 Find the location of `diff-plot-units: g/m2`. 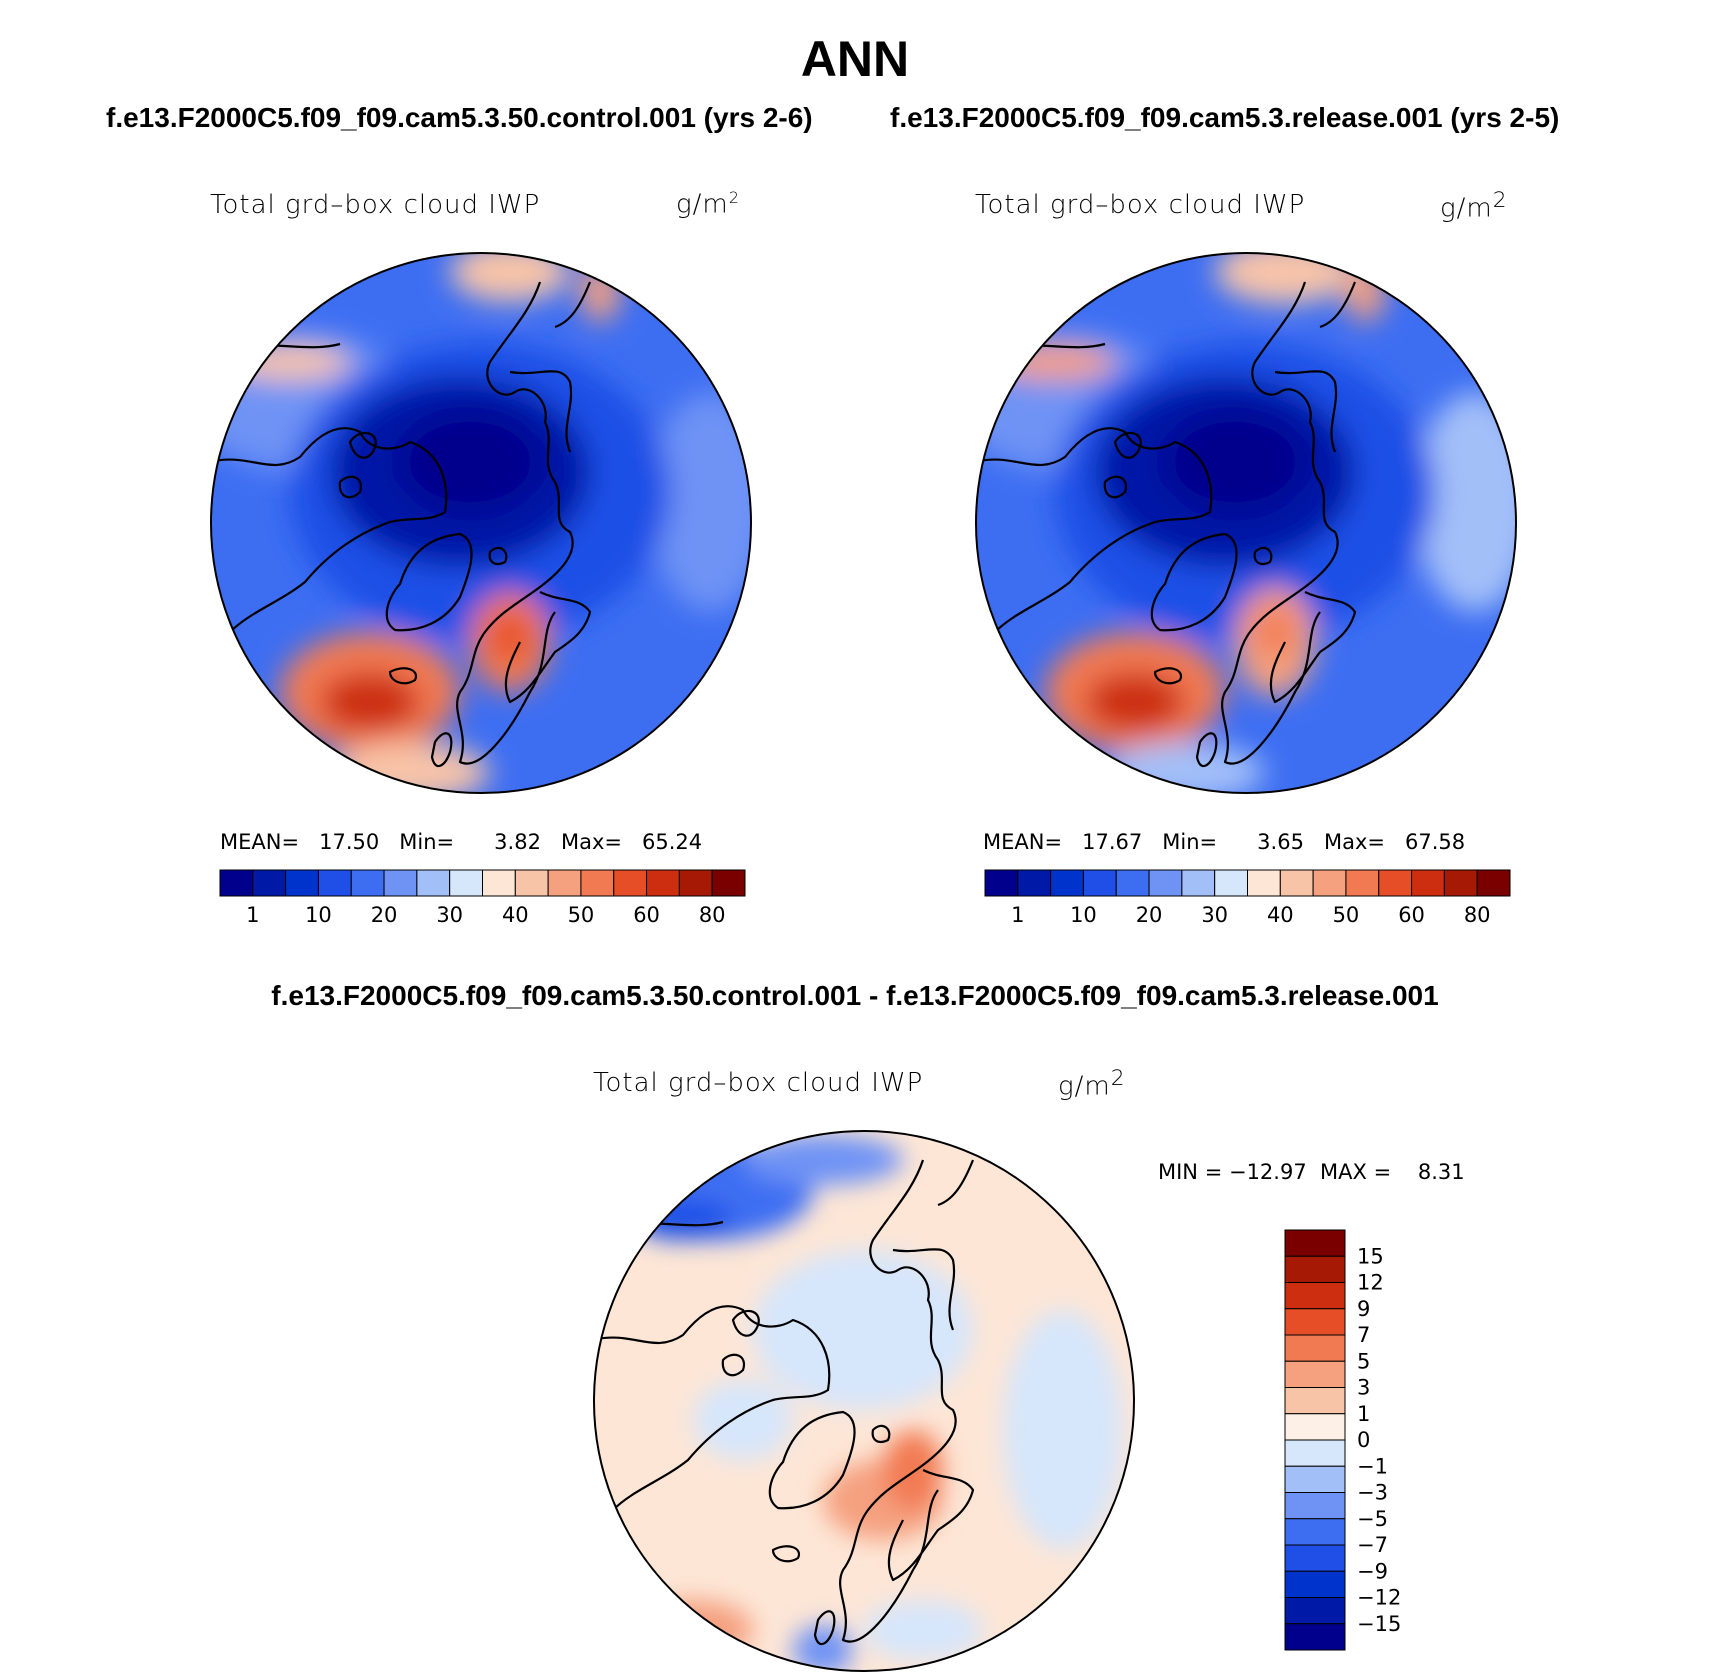

diff-plot-units: g/m2 is located at coordinates (1092, 1084).